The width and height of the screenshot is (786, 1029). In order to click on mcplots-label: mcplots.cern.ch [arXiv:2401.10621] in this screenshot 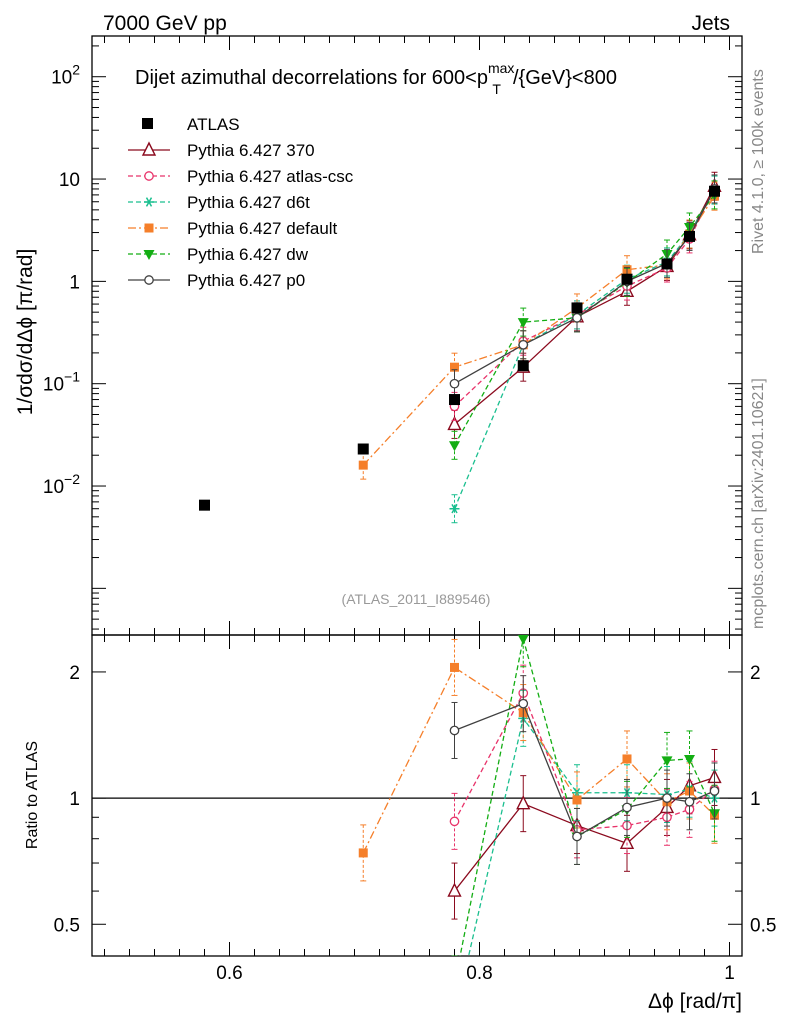, I will do `click(758, 503)`.